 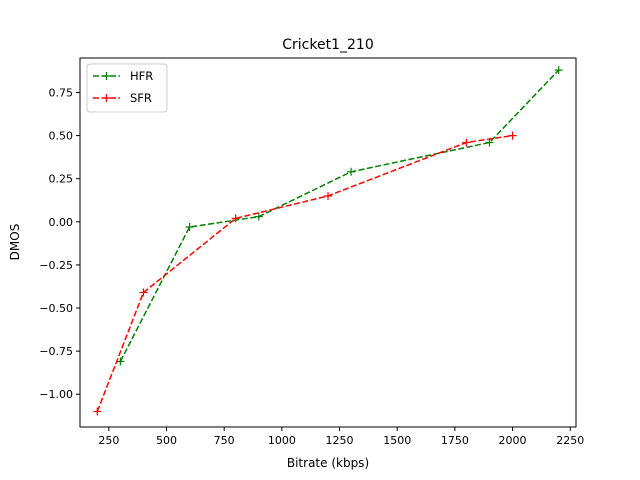 I want to click on y-axis-ticks: −1.00 −0.75 −0.50 −0.25 0.00 0.25 0.50 0.75, so click(x=59, y=243).